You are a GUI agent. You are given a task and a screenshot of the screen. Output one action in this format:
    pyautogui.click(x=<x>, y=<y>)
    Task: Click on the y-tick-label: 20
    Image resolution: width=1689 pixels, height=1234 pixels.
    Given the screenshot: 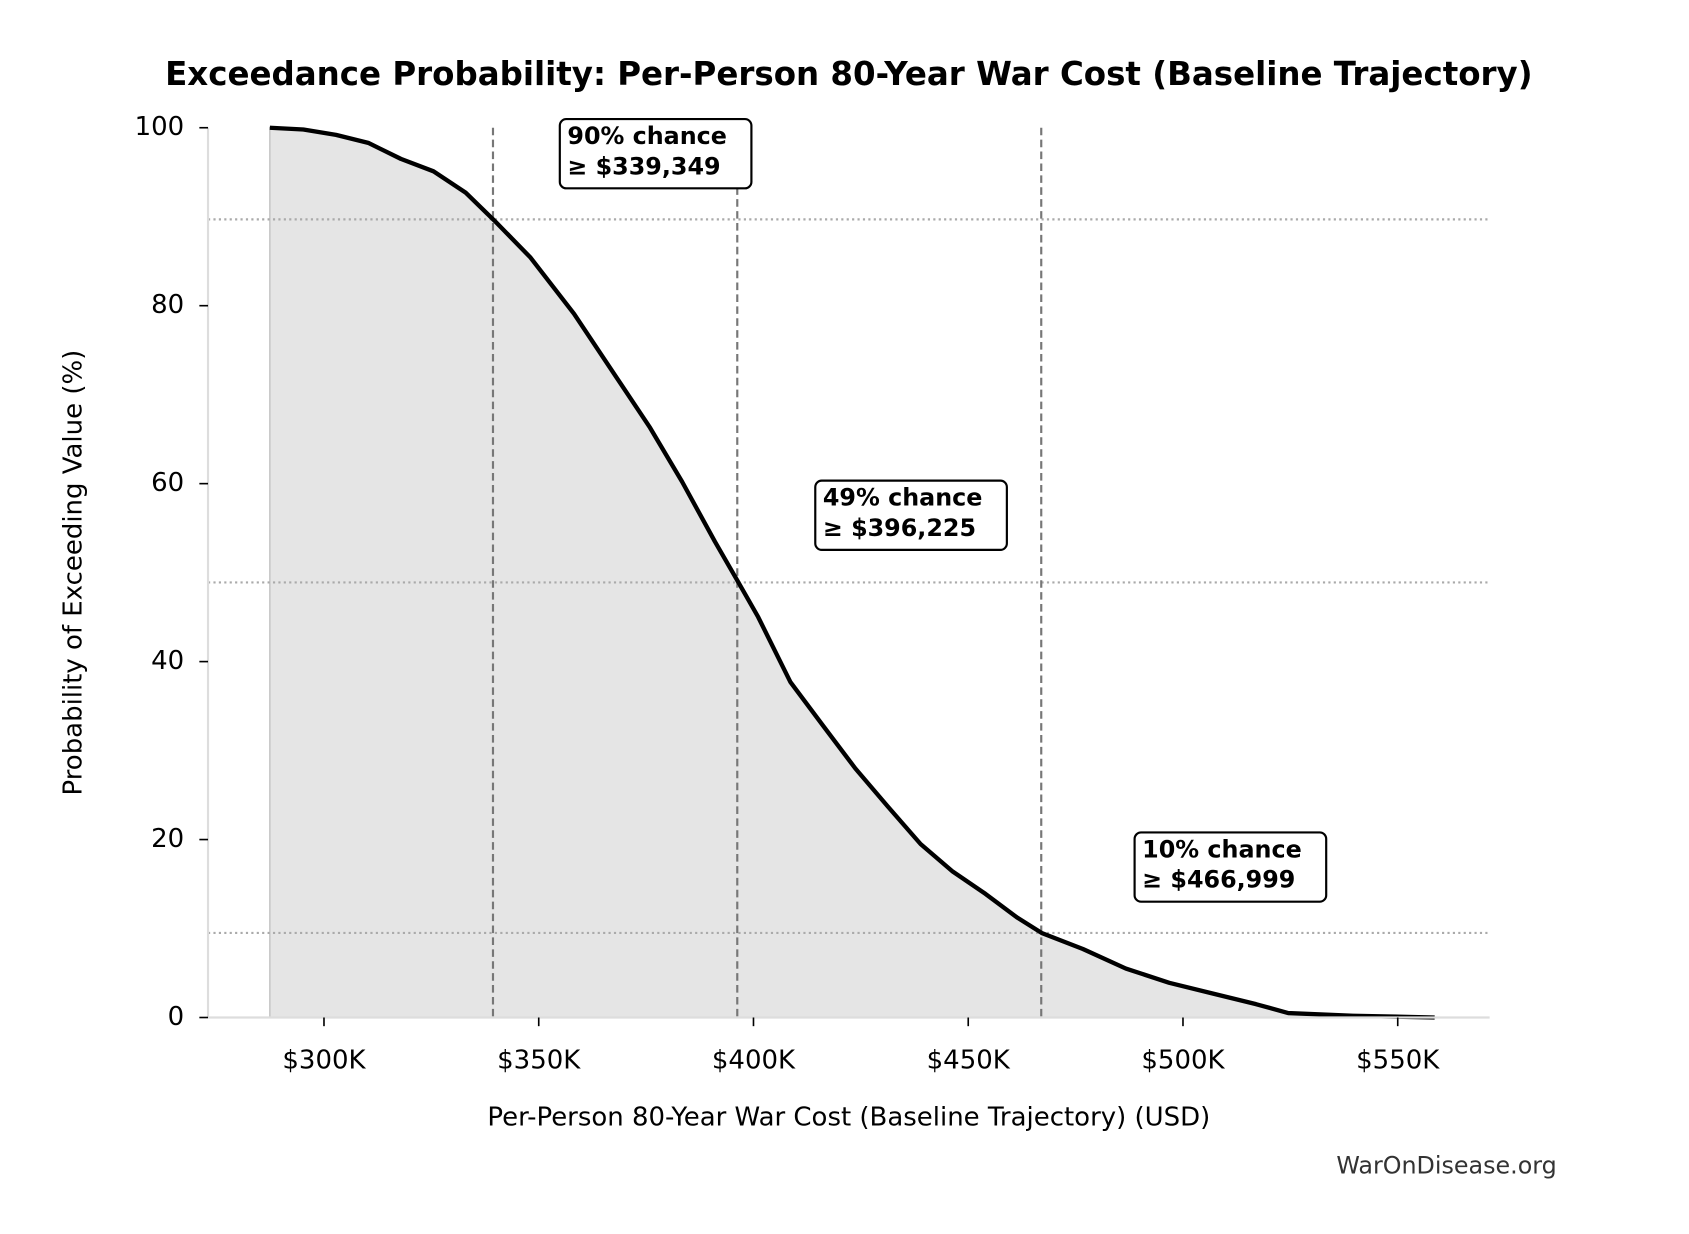 What is the action you would take?
    pyautogui.click(x=167, y=839)
    